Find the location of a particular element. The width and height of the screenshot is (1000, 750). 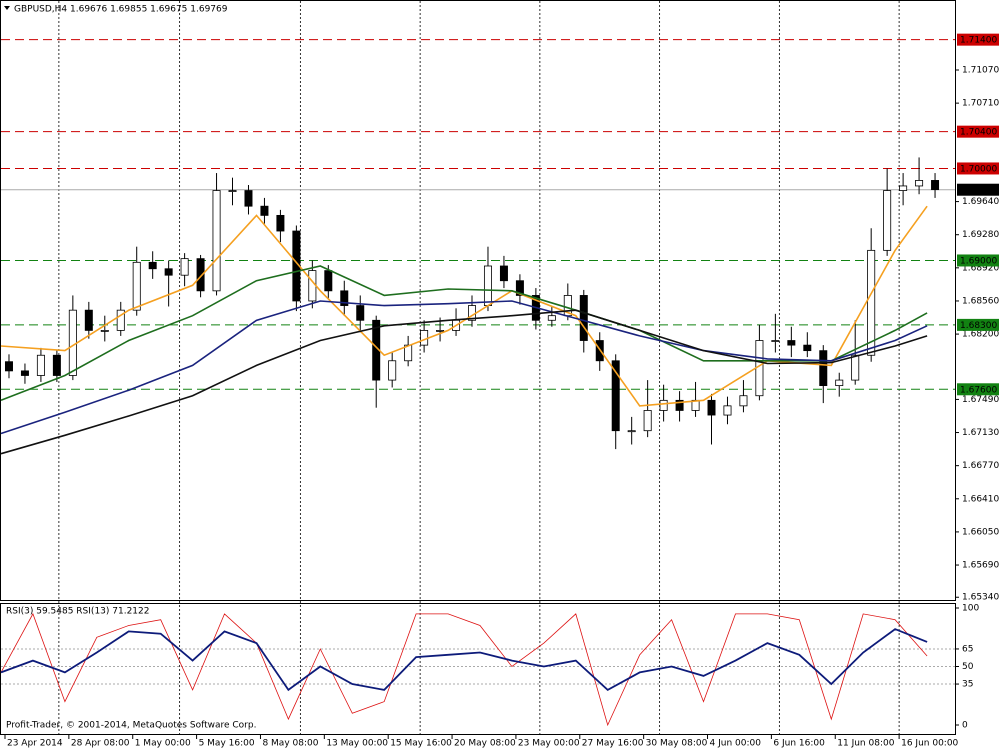

y-tick-label: 0 is located at coordinates (965, 726).